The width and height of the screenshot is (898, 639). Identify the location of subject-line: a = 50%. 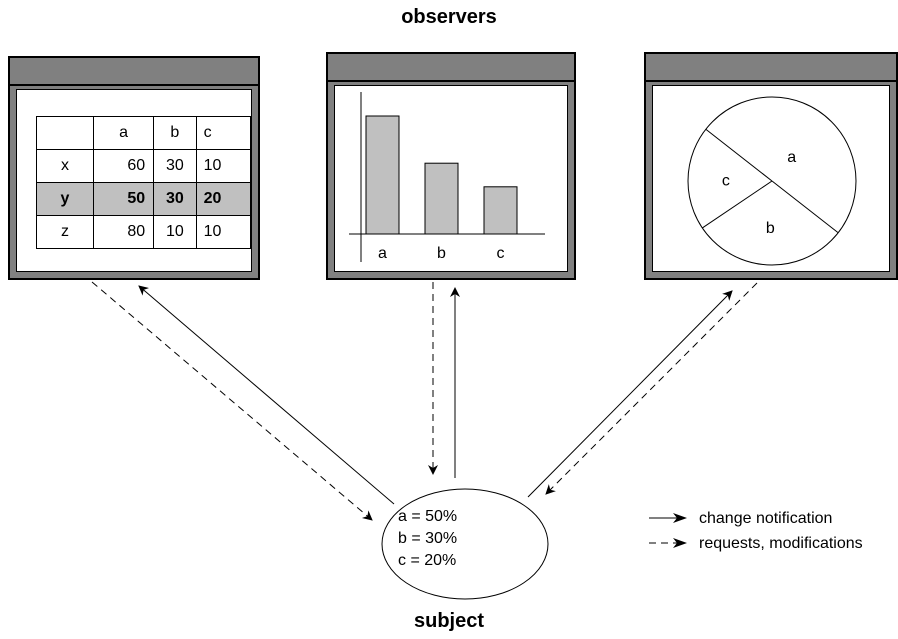
(428, 516).